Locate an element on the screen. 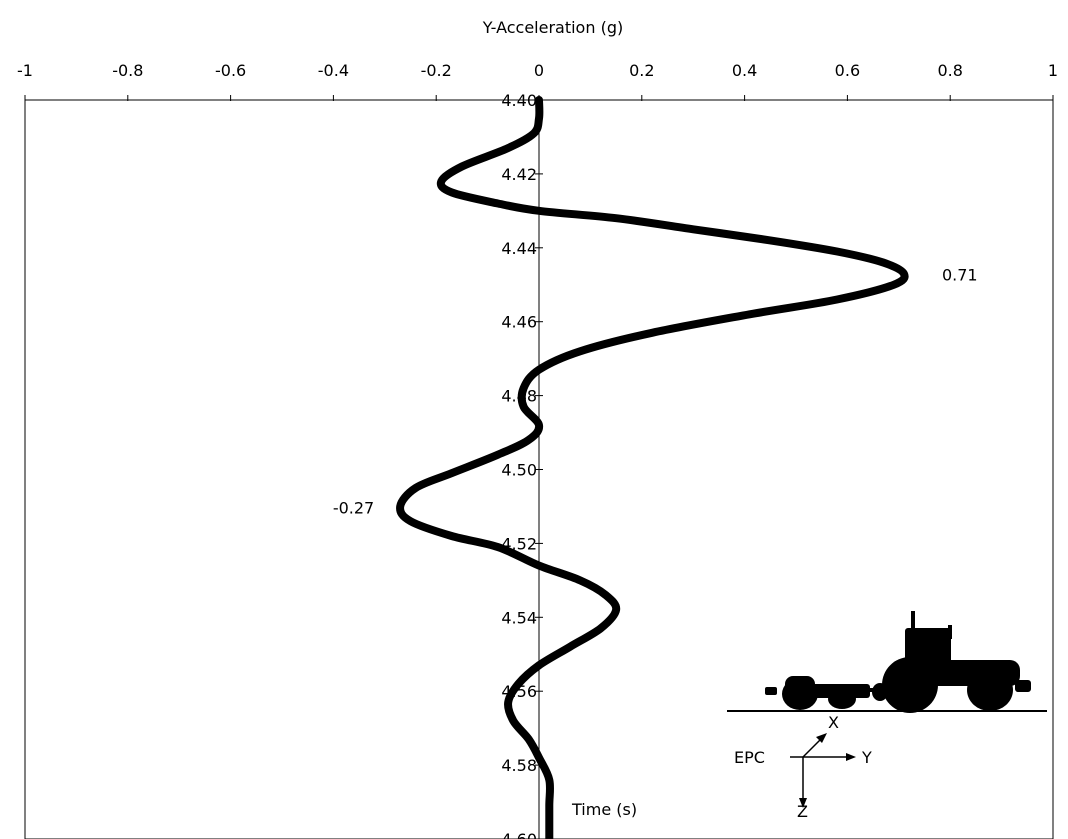 The width and height of the screenshot is (1068, 839). z-arrow-icon is located at coordinates (803, 803).